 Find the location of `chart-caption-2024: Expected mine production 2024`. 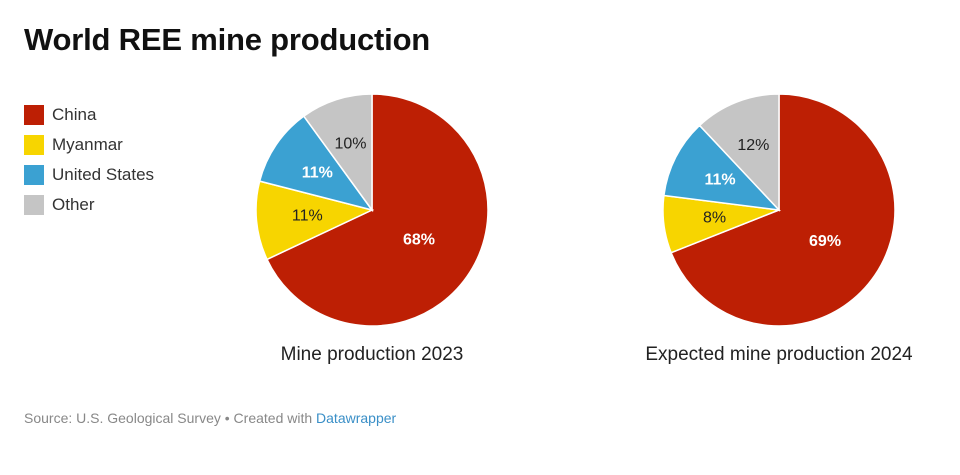

chart-caption-2024: Expected mine production 2024 is located at coordinates (779, 354).